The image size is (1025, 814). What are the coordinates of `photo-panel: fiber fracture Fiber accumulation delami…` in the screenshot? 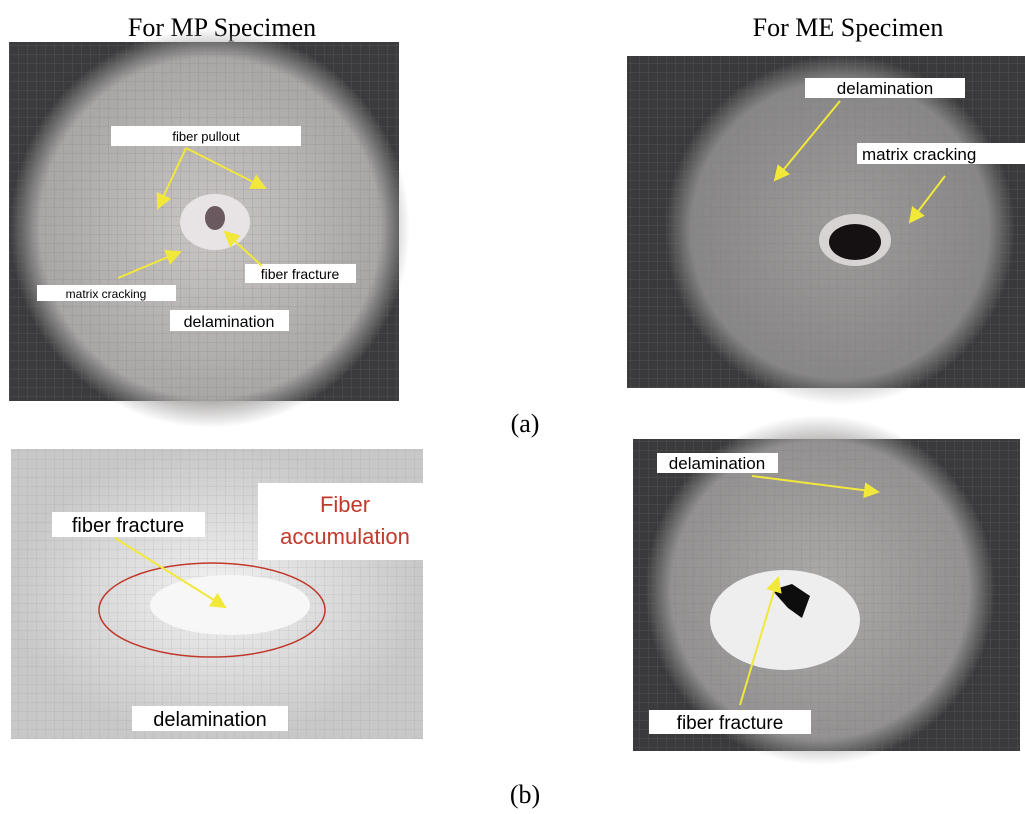 It's located at (217, 594).